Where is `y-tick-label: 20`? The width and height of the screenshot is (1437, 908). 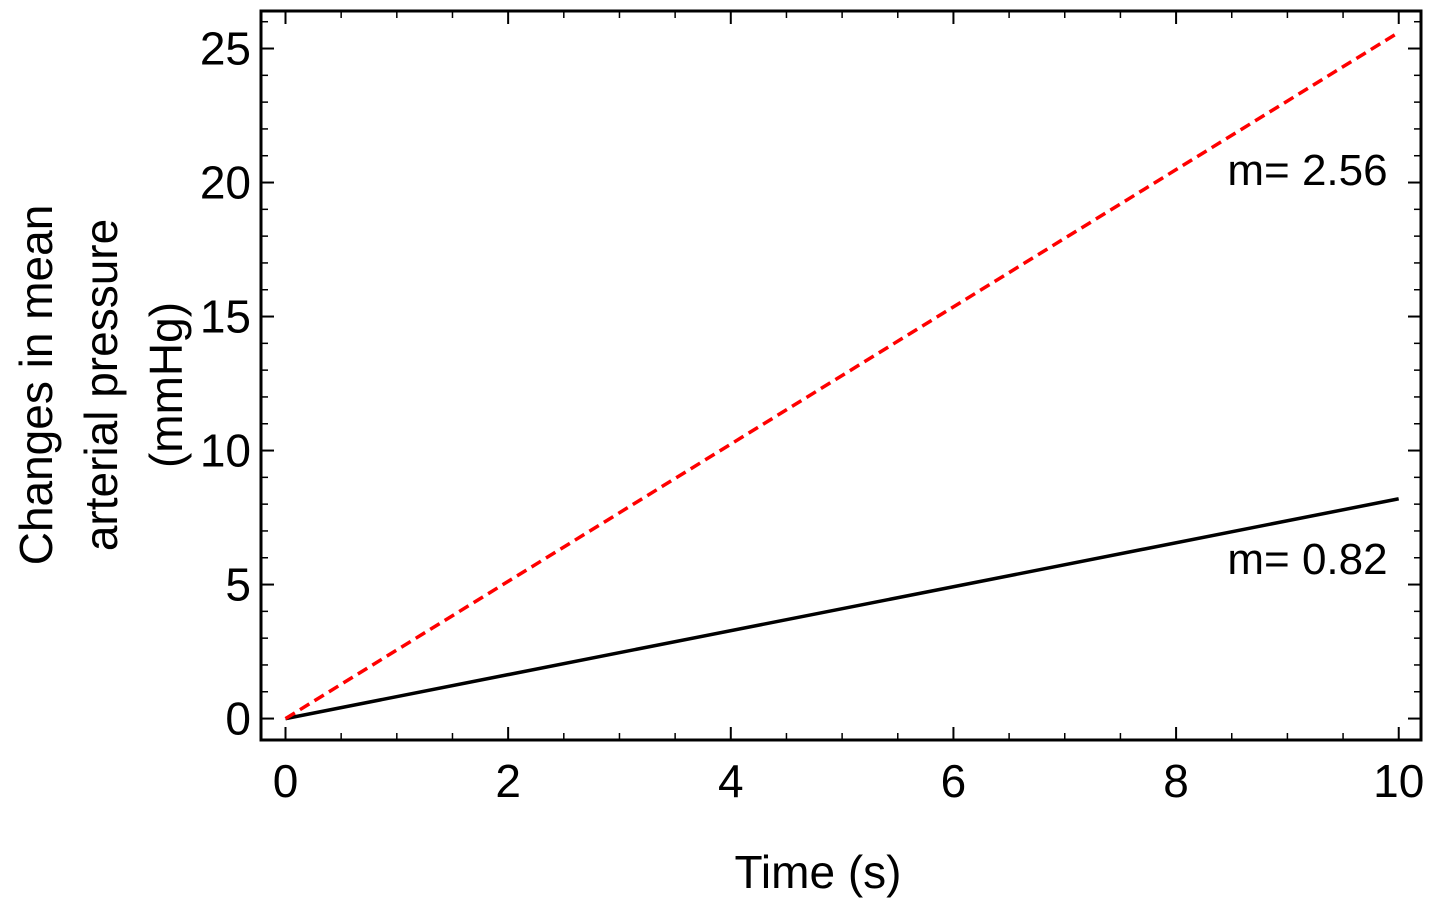
y-tick-label: 20 is located at coordinates (225, 183).